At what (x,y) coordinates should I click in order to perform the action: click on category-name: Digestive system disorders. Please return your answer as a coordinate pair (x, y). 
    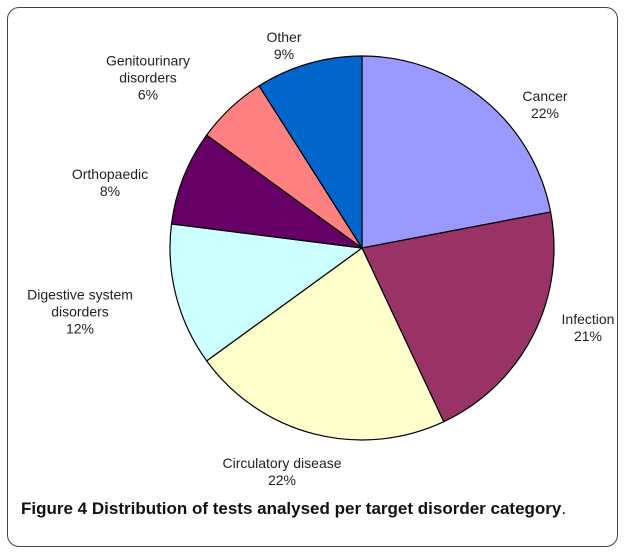
    Looking at the image, I should click on (80, 303).